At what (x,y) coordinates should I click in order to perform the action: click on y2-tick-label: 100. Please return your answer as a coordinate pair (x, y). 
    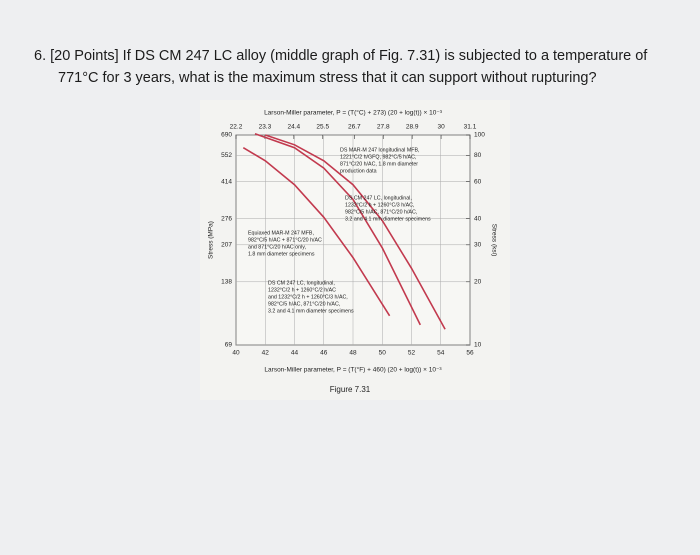
    Looking at the image, I should click on (479, 135).